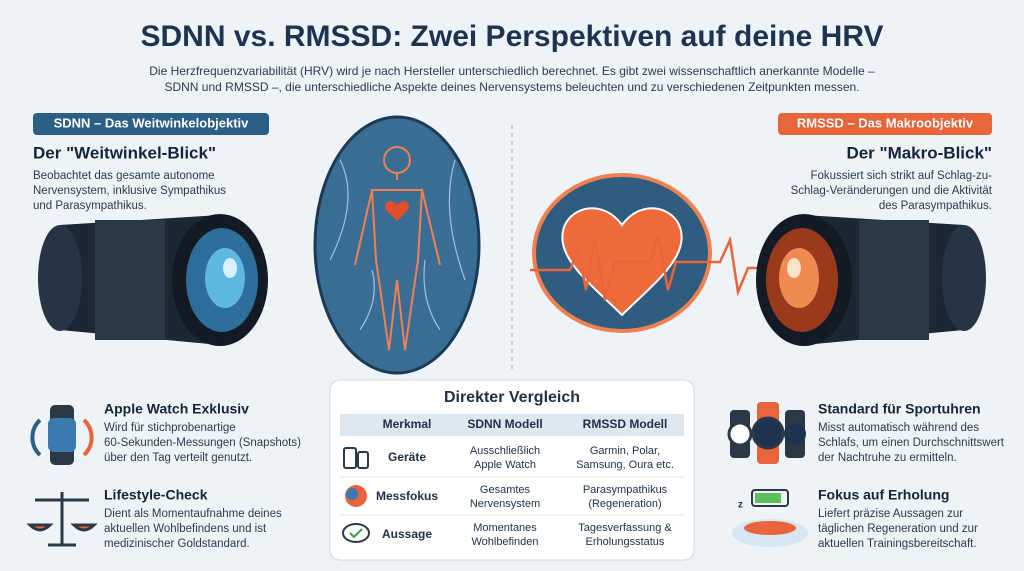 The height and width of the screenshot is (571, 1024). What do you see at coordinates (505, 528) in the screenshot?
I see `table-cell: Momentanes` at bounding box center [505, 528].